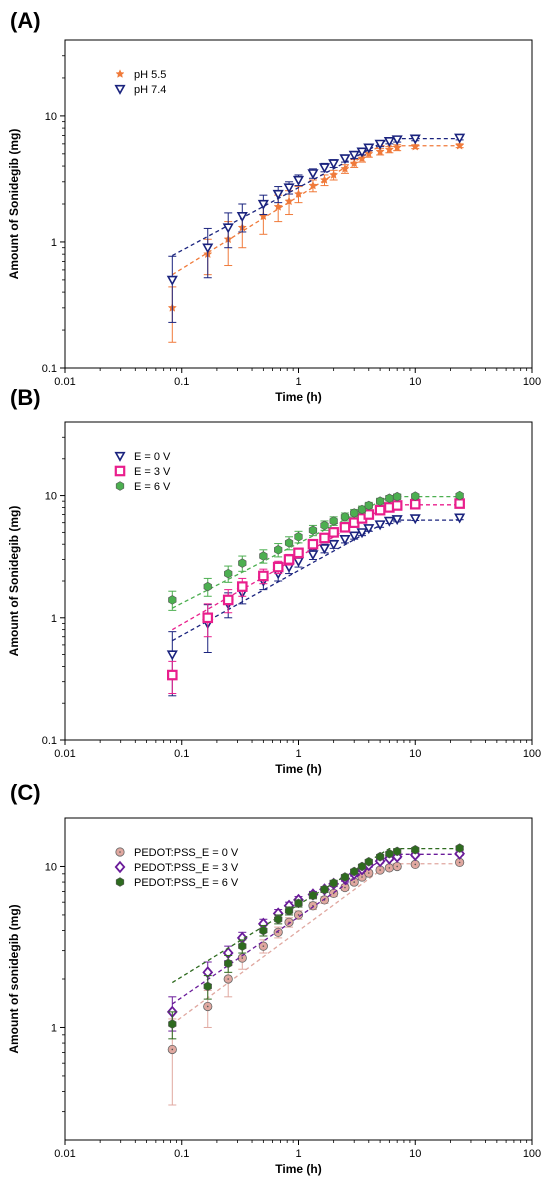 This screenshot has width=550, height=1192. Describe the element at coordinates (25, 20) in the screenshot. I see `panel-label: (A)` at that location.